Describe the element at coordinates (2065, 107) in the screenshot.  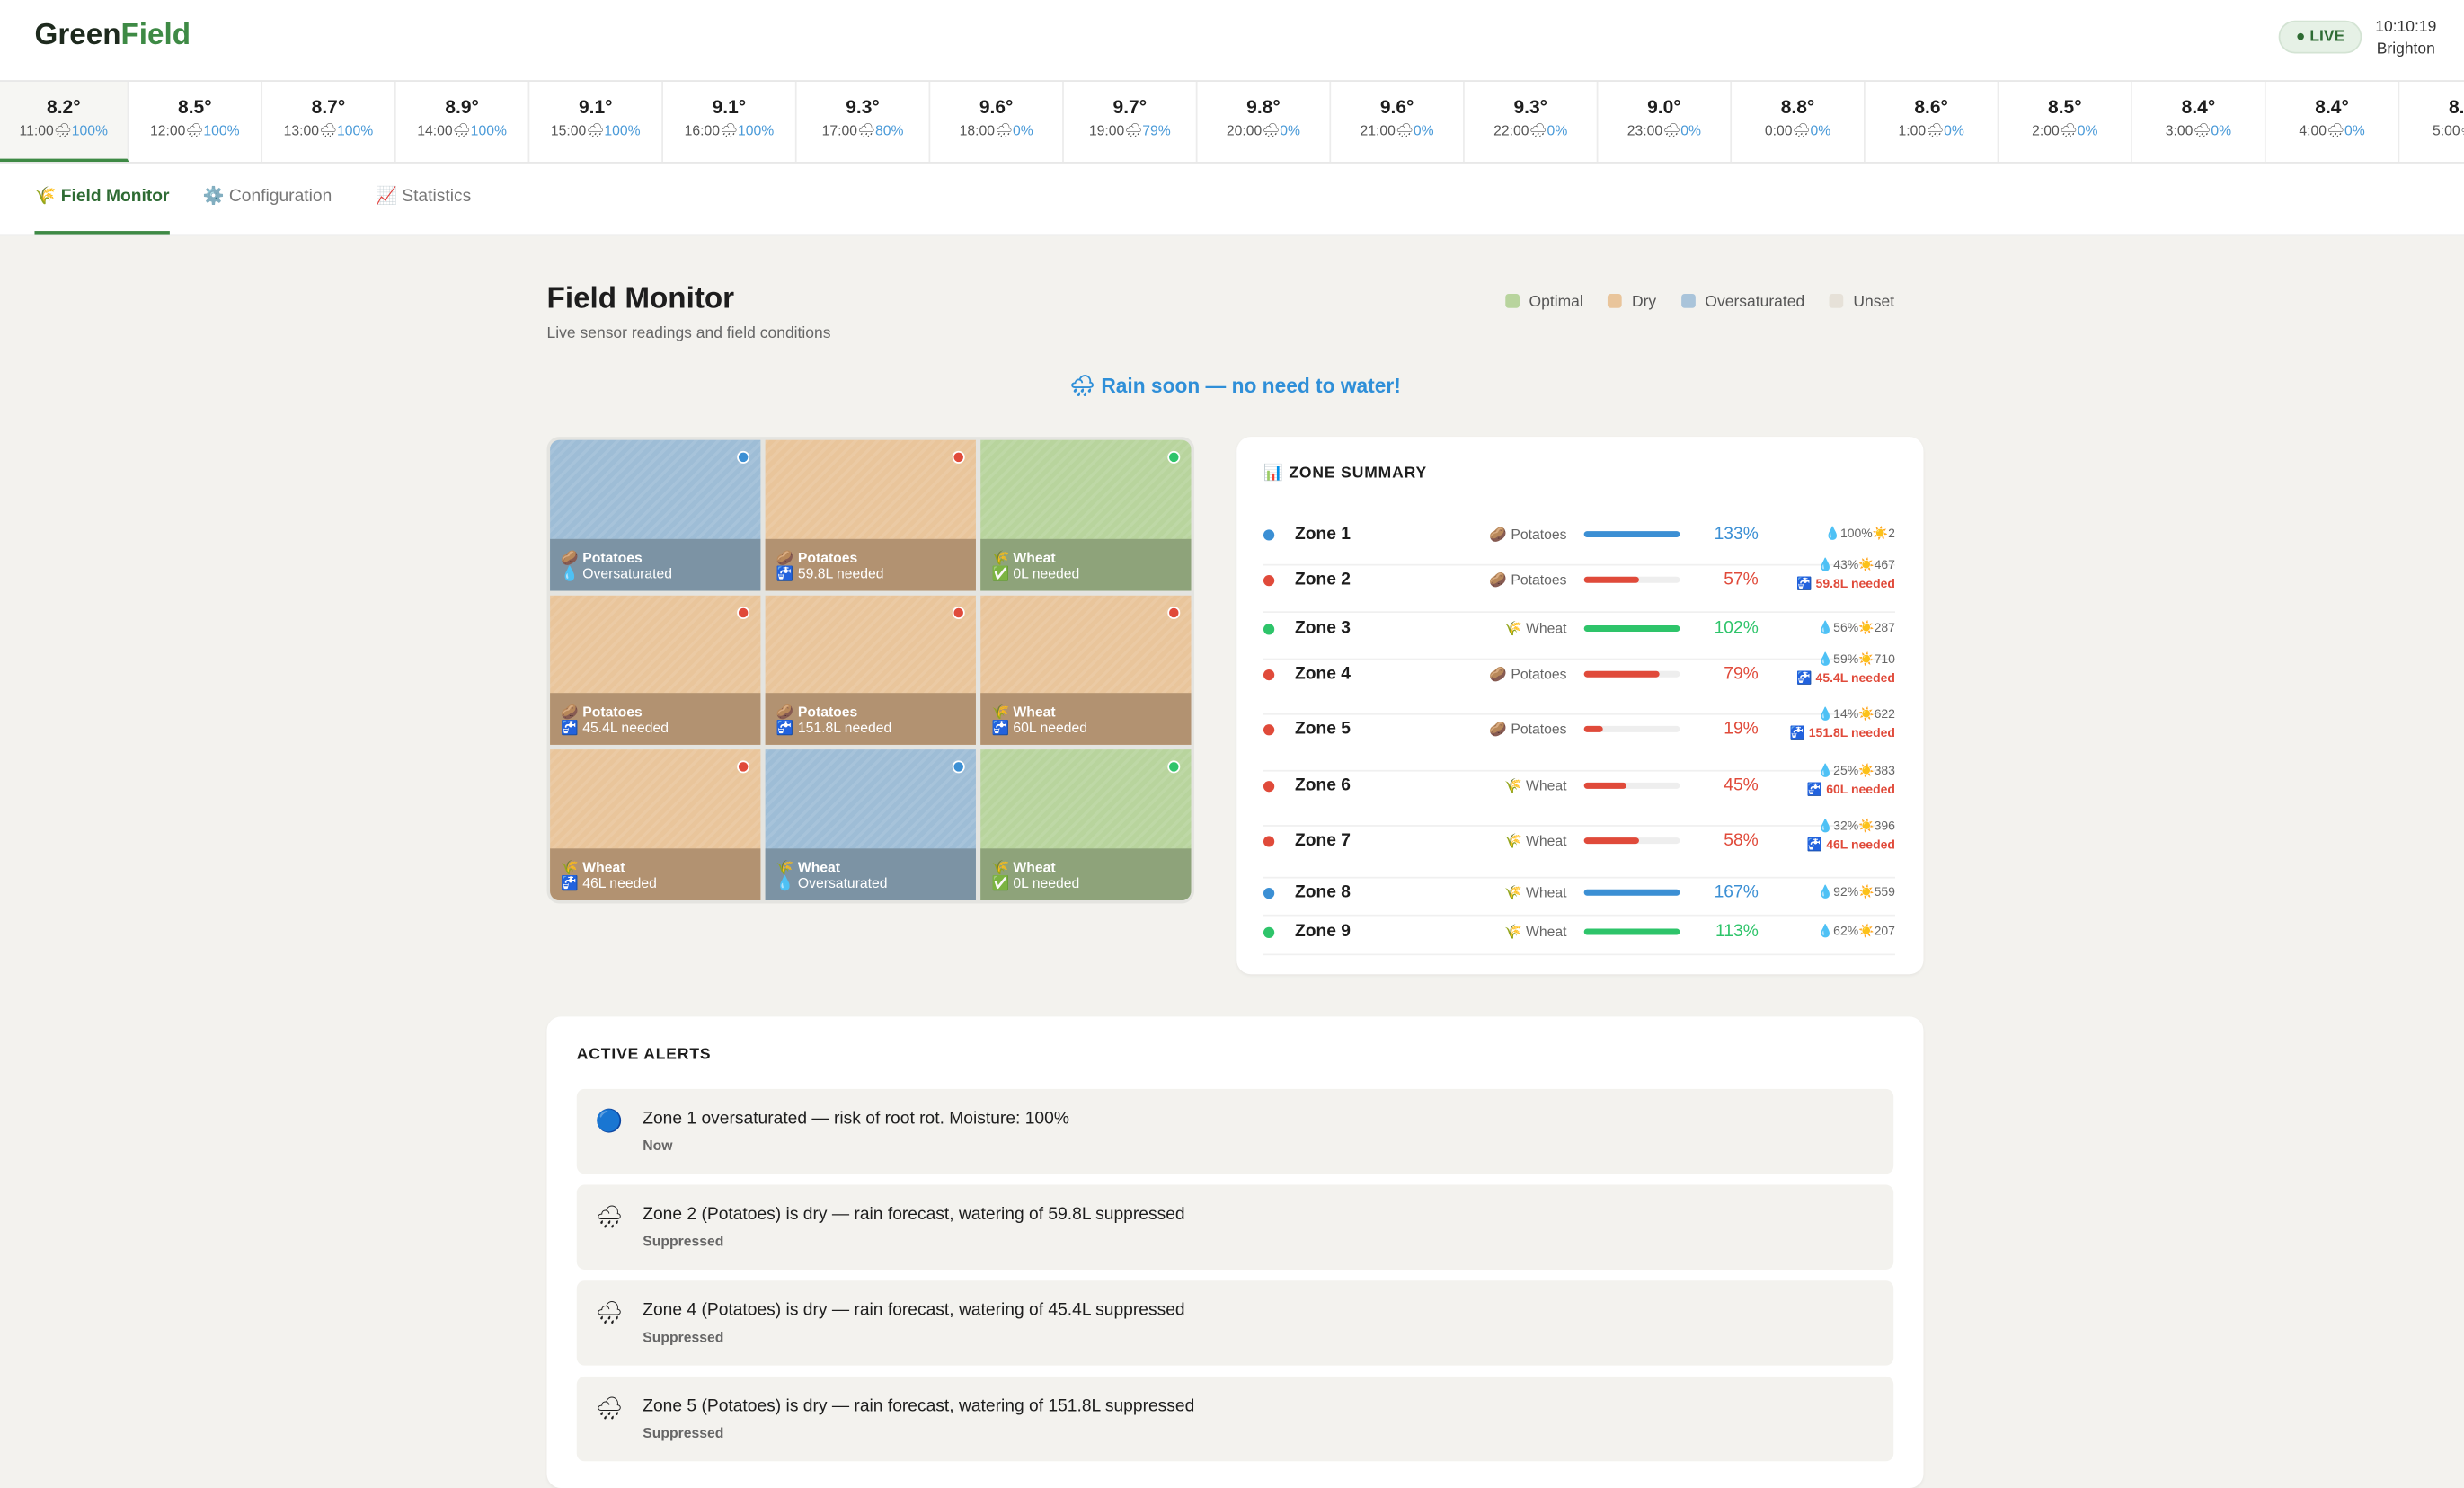
I see `temperature: 8.5°` at that location.